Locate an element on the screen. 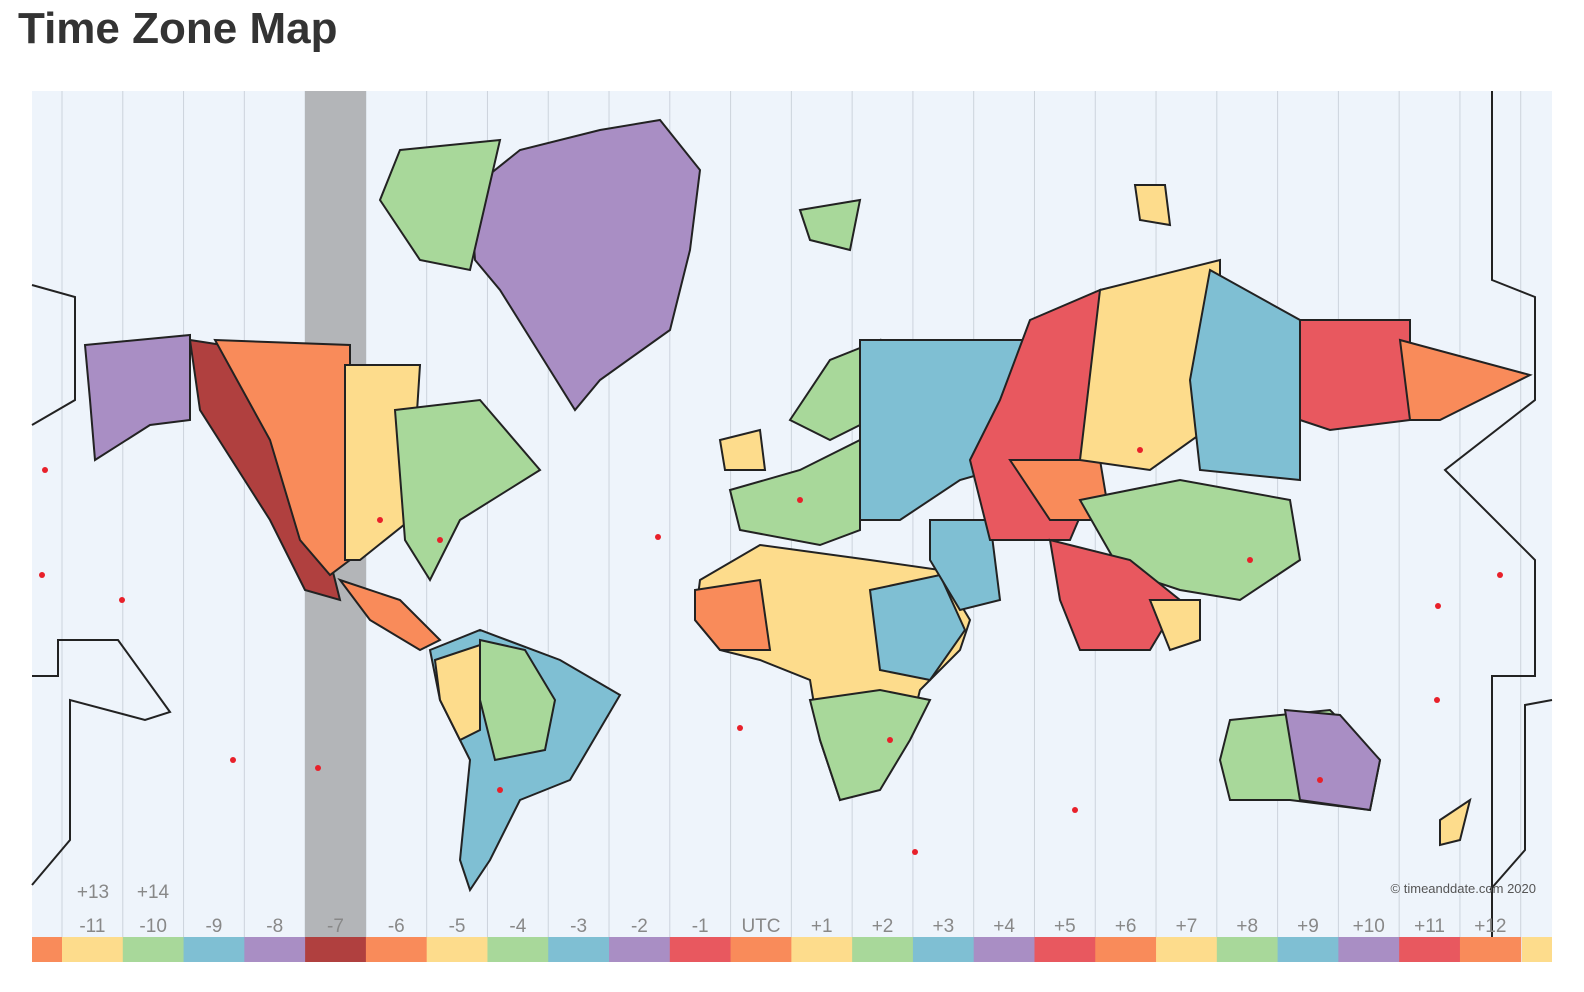 The image size is (1584, 992). zone-label: -10 is located at coordinates (152, 926).